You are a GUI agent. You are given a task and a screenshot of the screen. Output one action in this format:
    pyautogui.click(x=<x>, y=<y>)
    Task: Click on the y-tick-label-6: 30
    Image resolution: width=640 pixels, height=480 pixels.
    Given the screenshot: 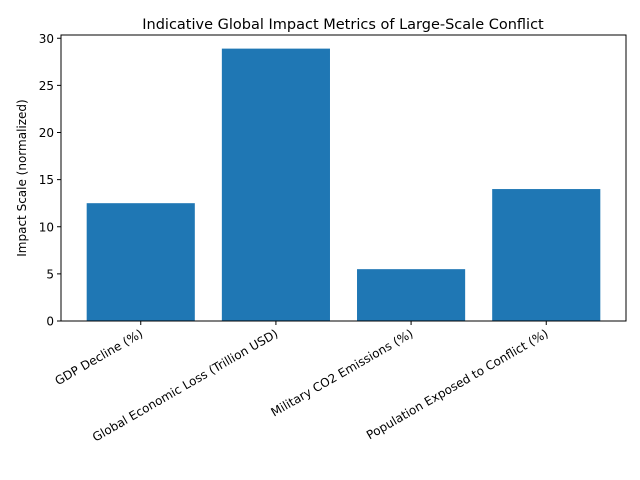 What is the action you would take?
    pyautogui.click(x=46, y=39)
    